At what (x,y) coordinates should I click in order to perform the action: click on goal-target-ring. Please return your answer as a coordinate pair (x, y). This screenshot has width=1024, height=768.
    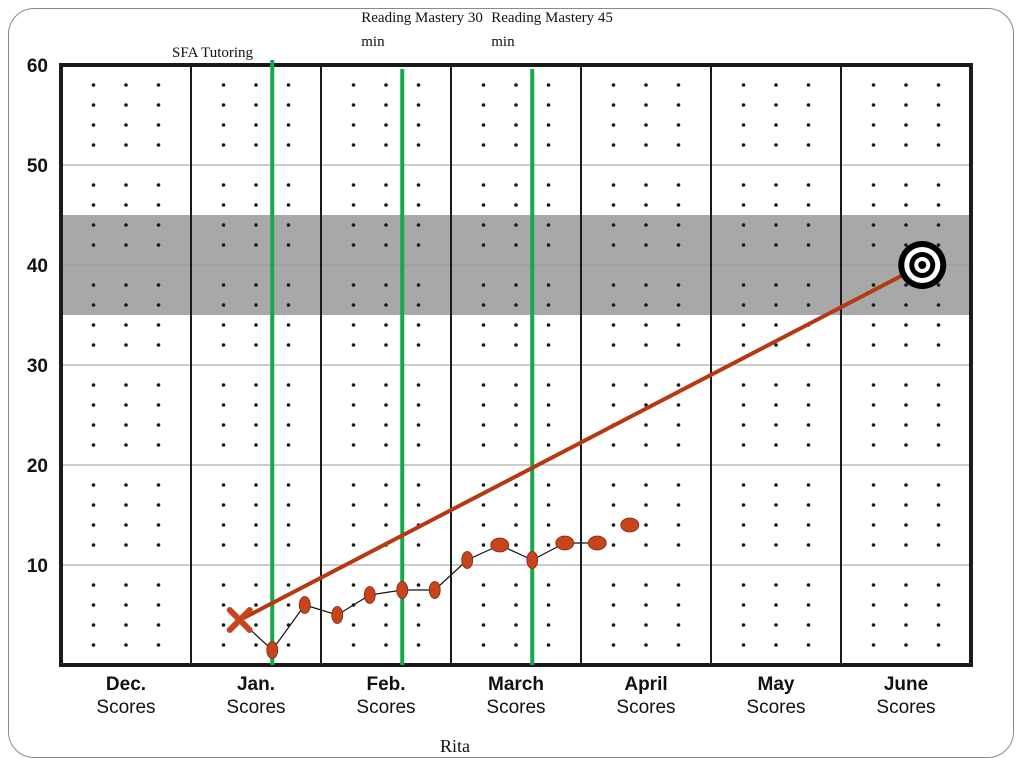
    Looking at the image, I should click on (922, 265).